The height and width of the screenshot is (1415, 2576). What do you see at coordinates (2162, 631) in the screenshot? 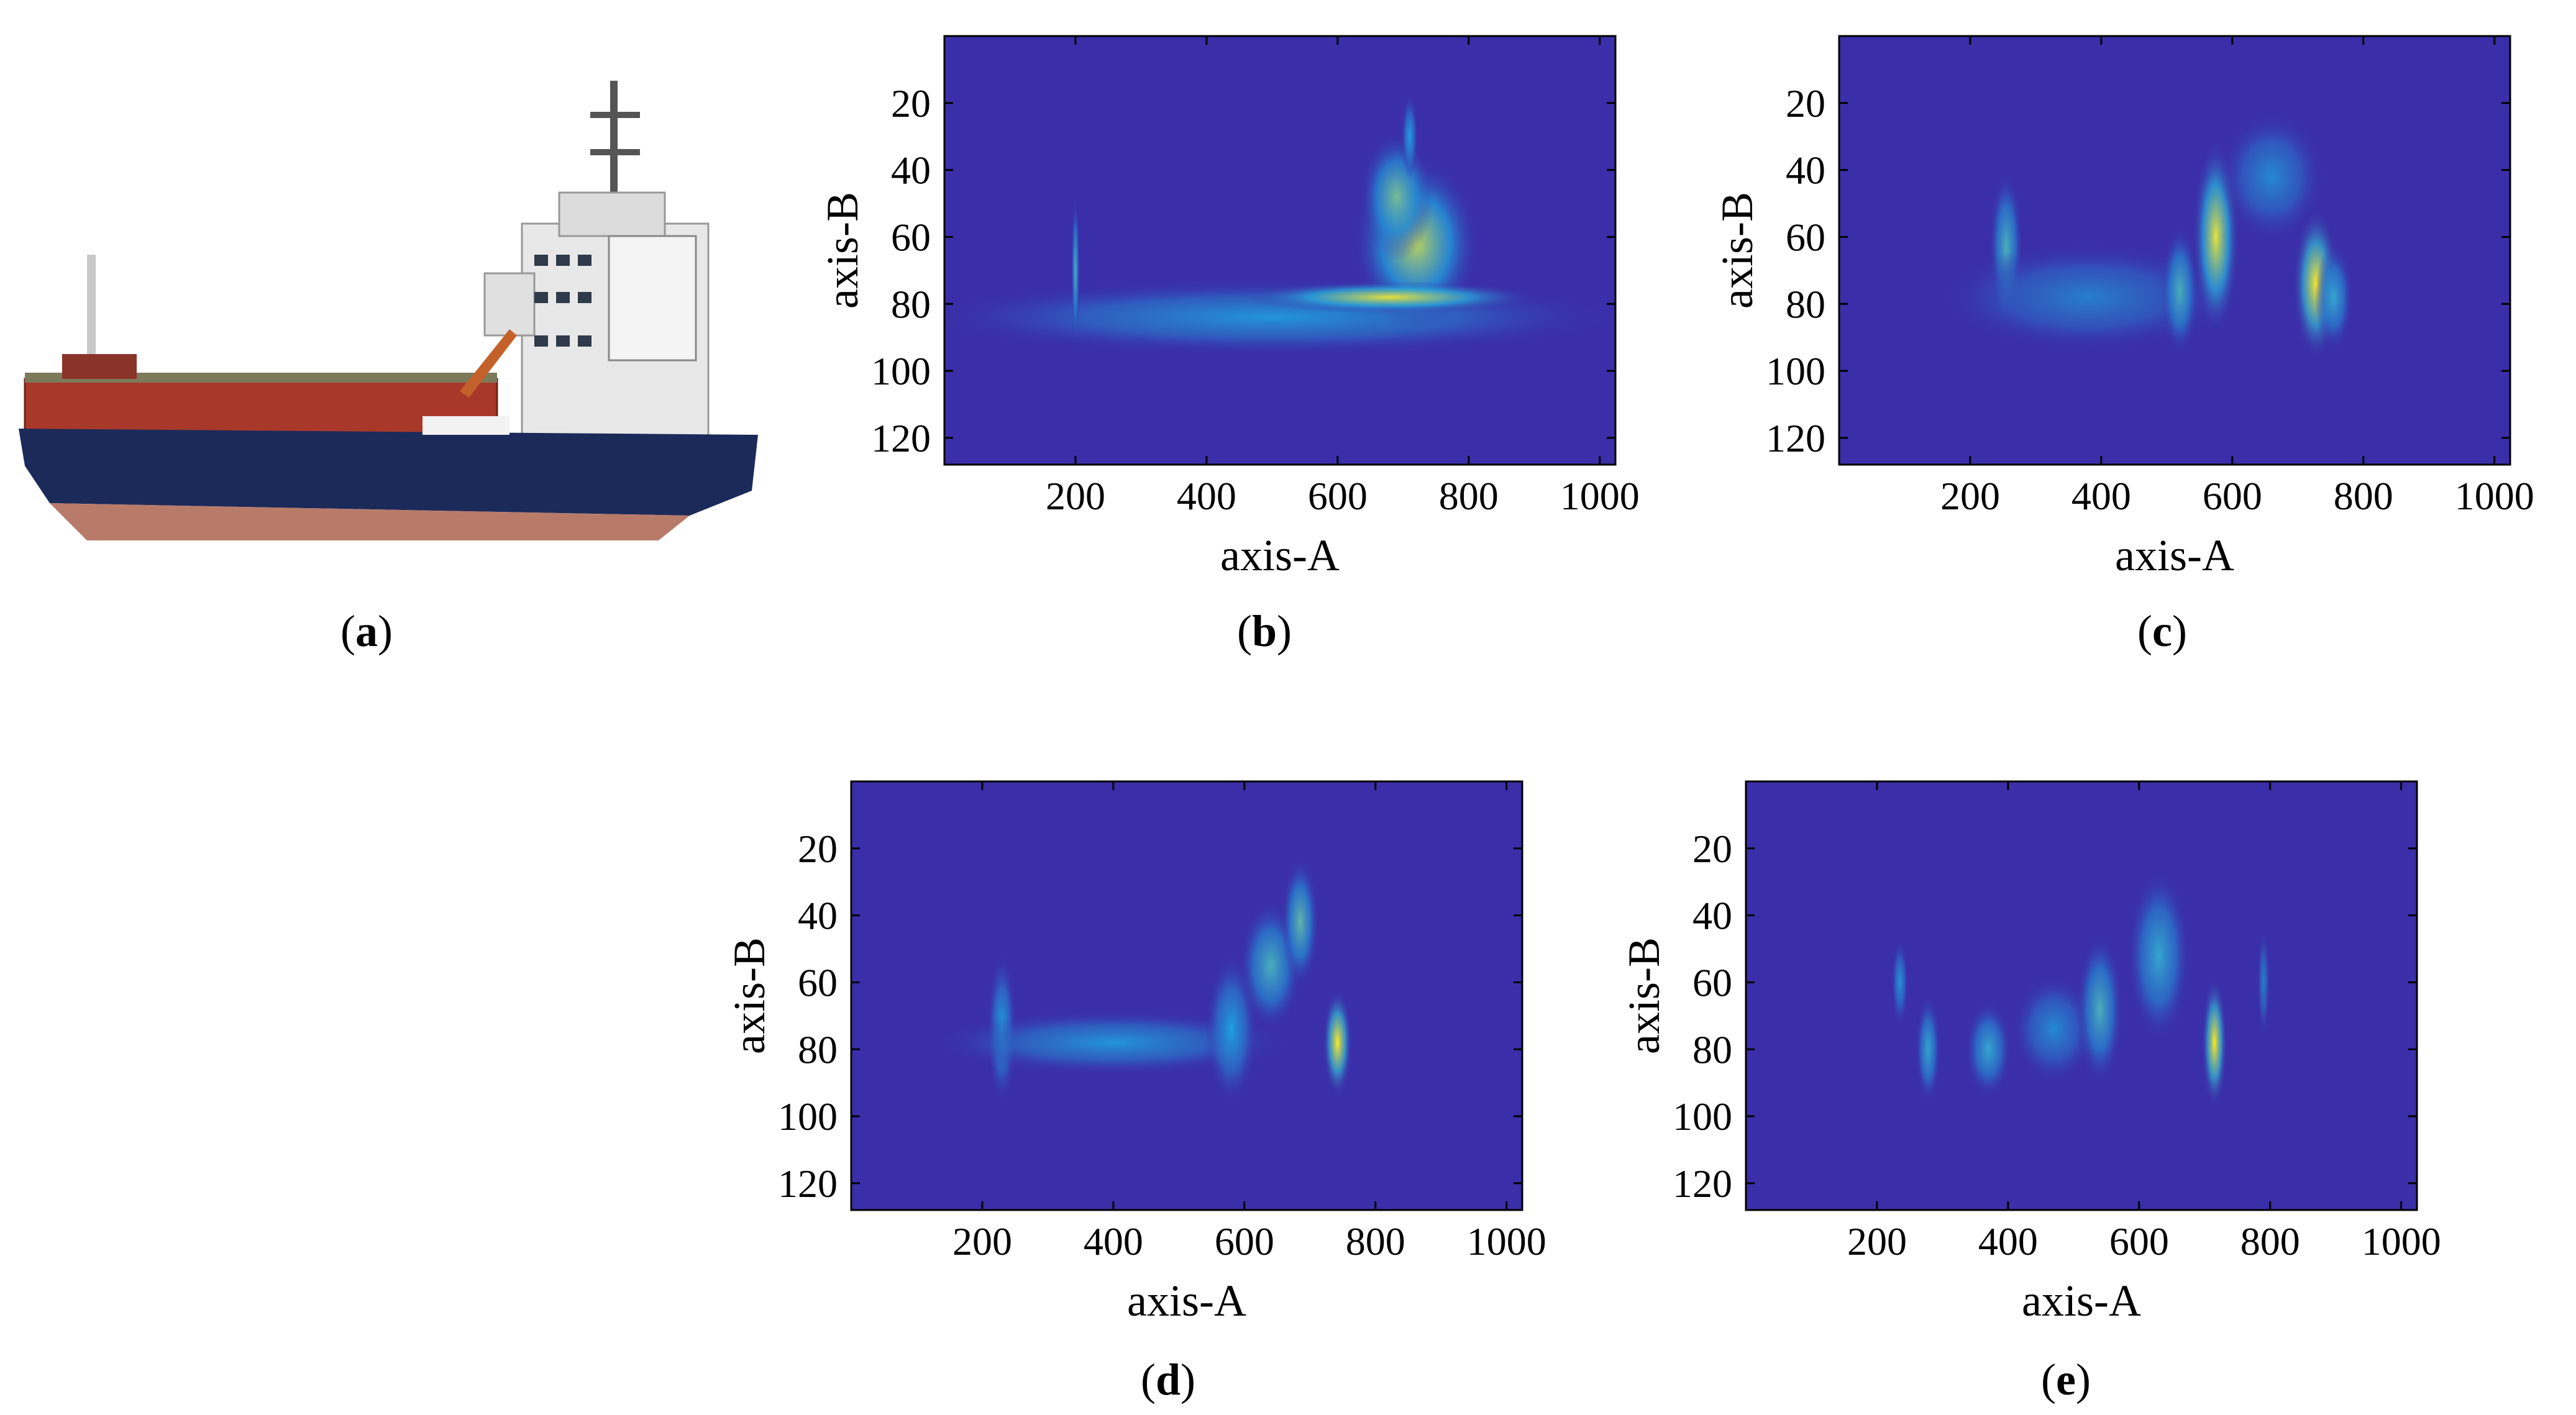
I see `caption-c: (c)` at bounding box center [2162, 631].